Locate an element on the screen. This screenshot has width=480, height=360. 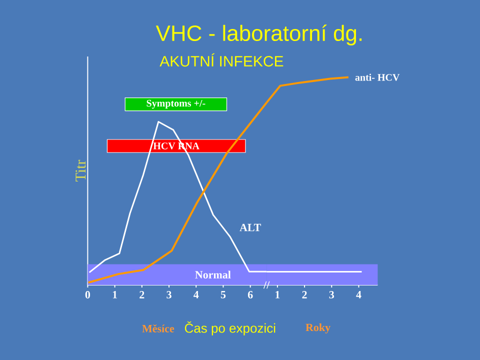
x-axis-title: Čas po expozici is located at coordinates (230, 328).